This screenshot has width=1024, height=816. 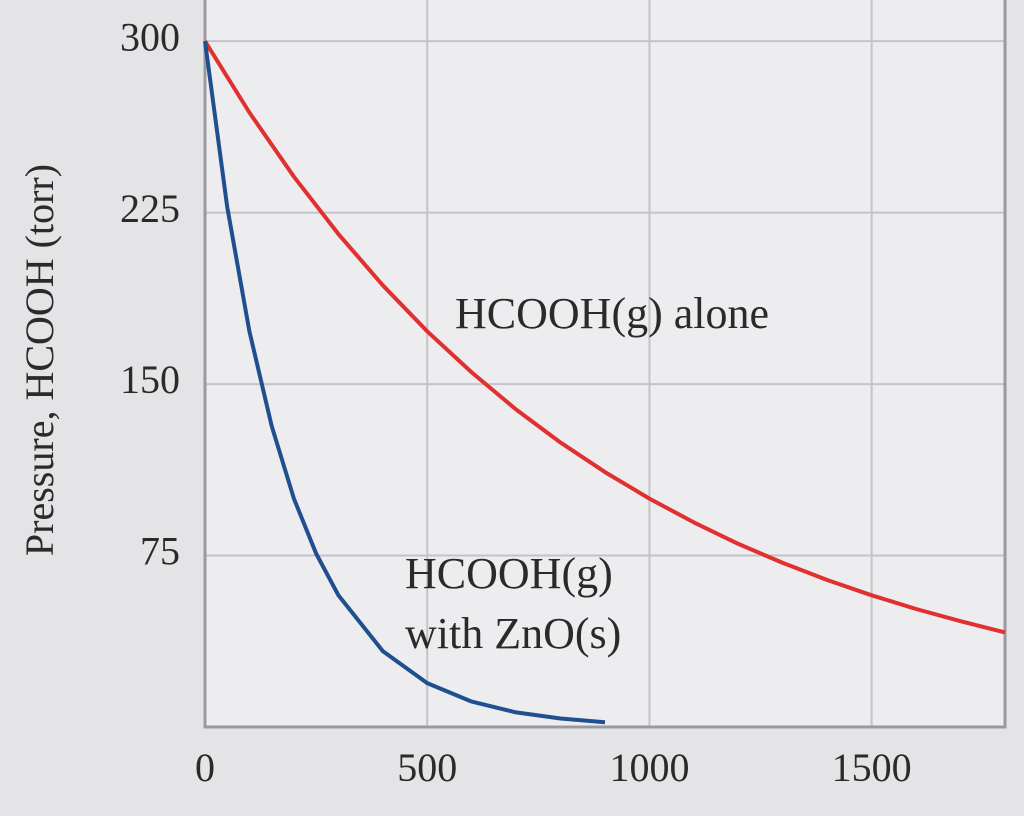 What do you see at coordinates (427, 767) in the screenshot?
I see `x-tick-label: 500` at bounding box center [427, 767].